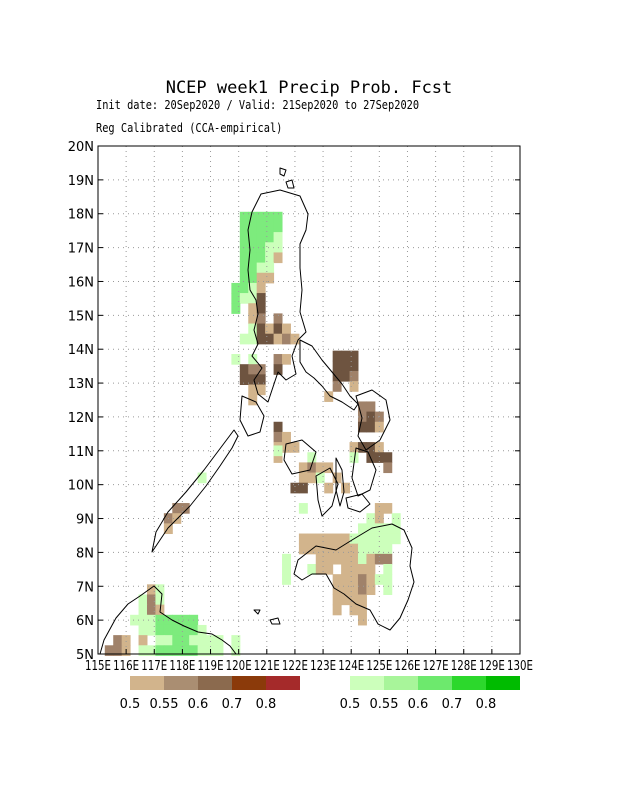 Image resolution: width=618 pixels, height=800 pixels. What do you see at coordinates (239, 666) in the screenshot?
I see `lon-label: 120E` at bounding box center [239, 666].